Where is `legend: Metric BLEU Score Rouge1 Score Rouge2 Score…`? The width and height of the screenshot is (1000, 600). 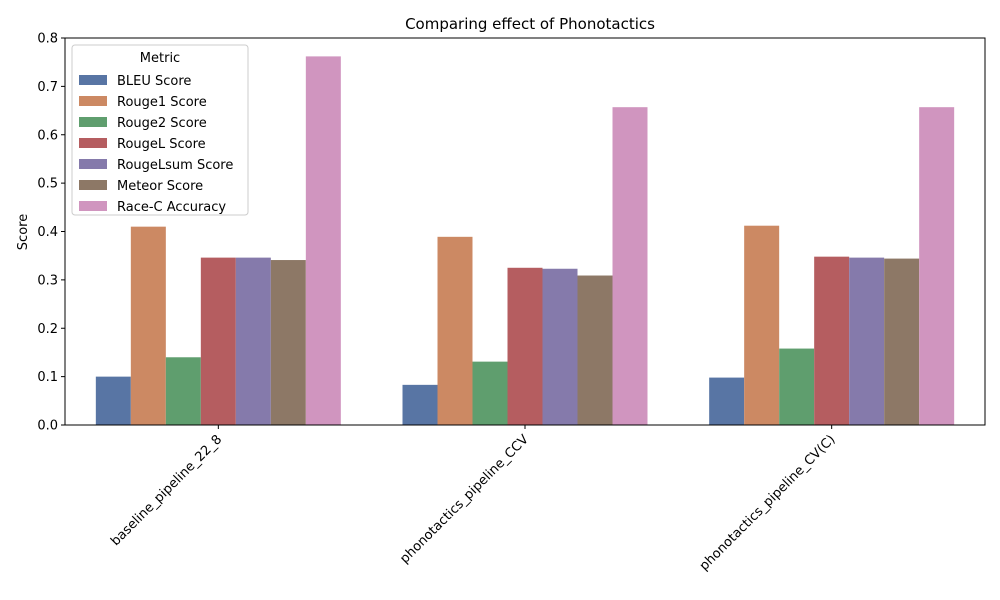 legend: Metric BLEU Score Rouge1 Score Rouge2 Score… is located at coordinates (160, 130).